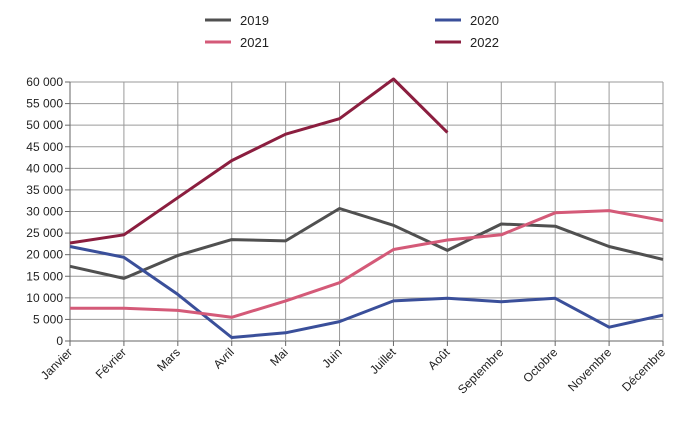 This screenshot has height=445, width=695. I want to click on x-tick-label: Décembre, so click(643, 369).